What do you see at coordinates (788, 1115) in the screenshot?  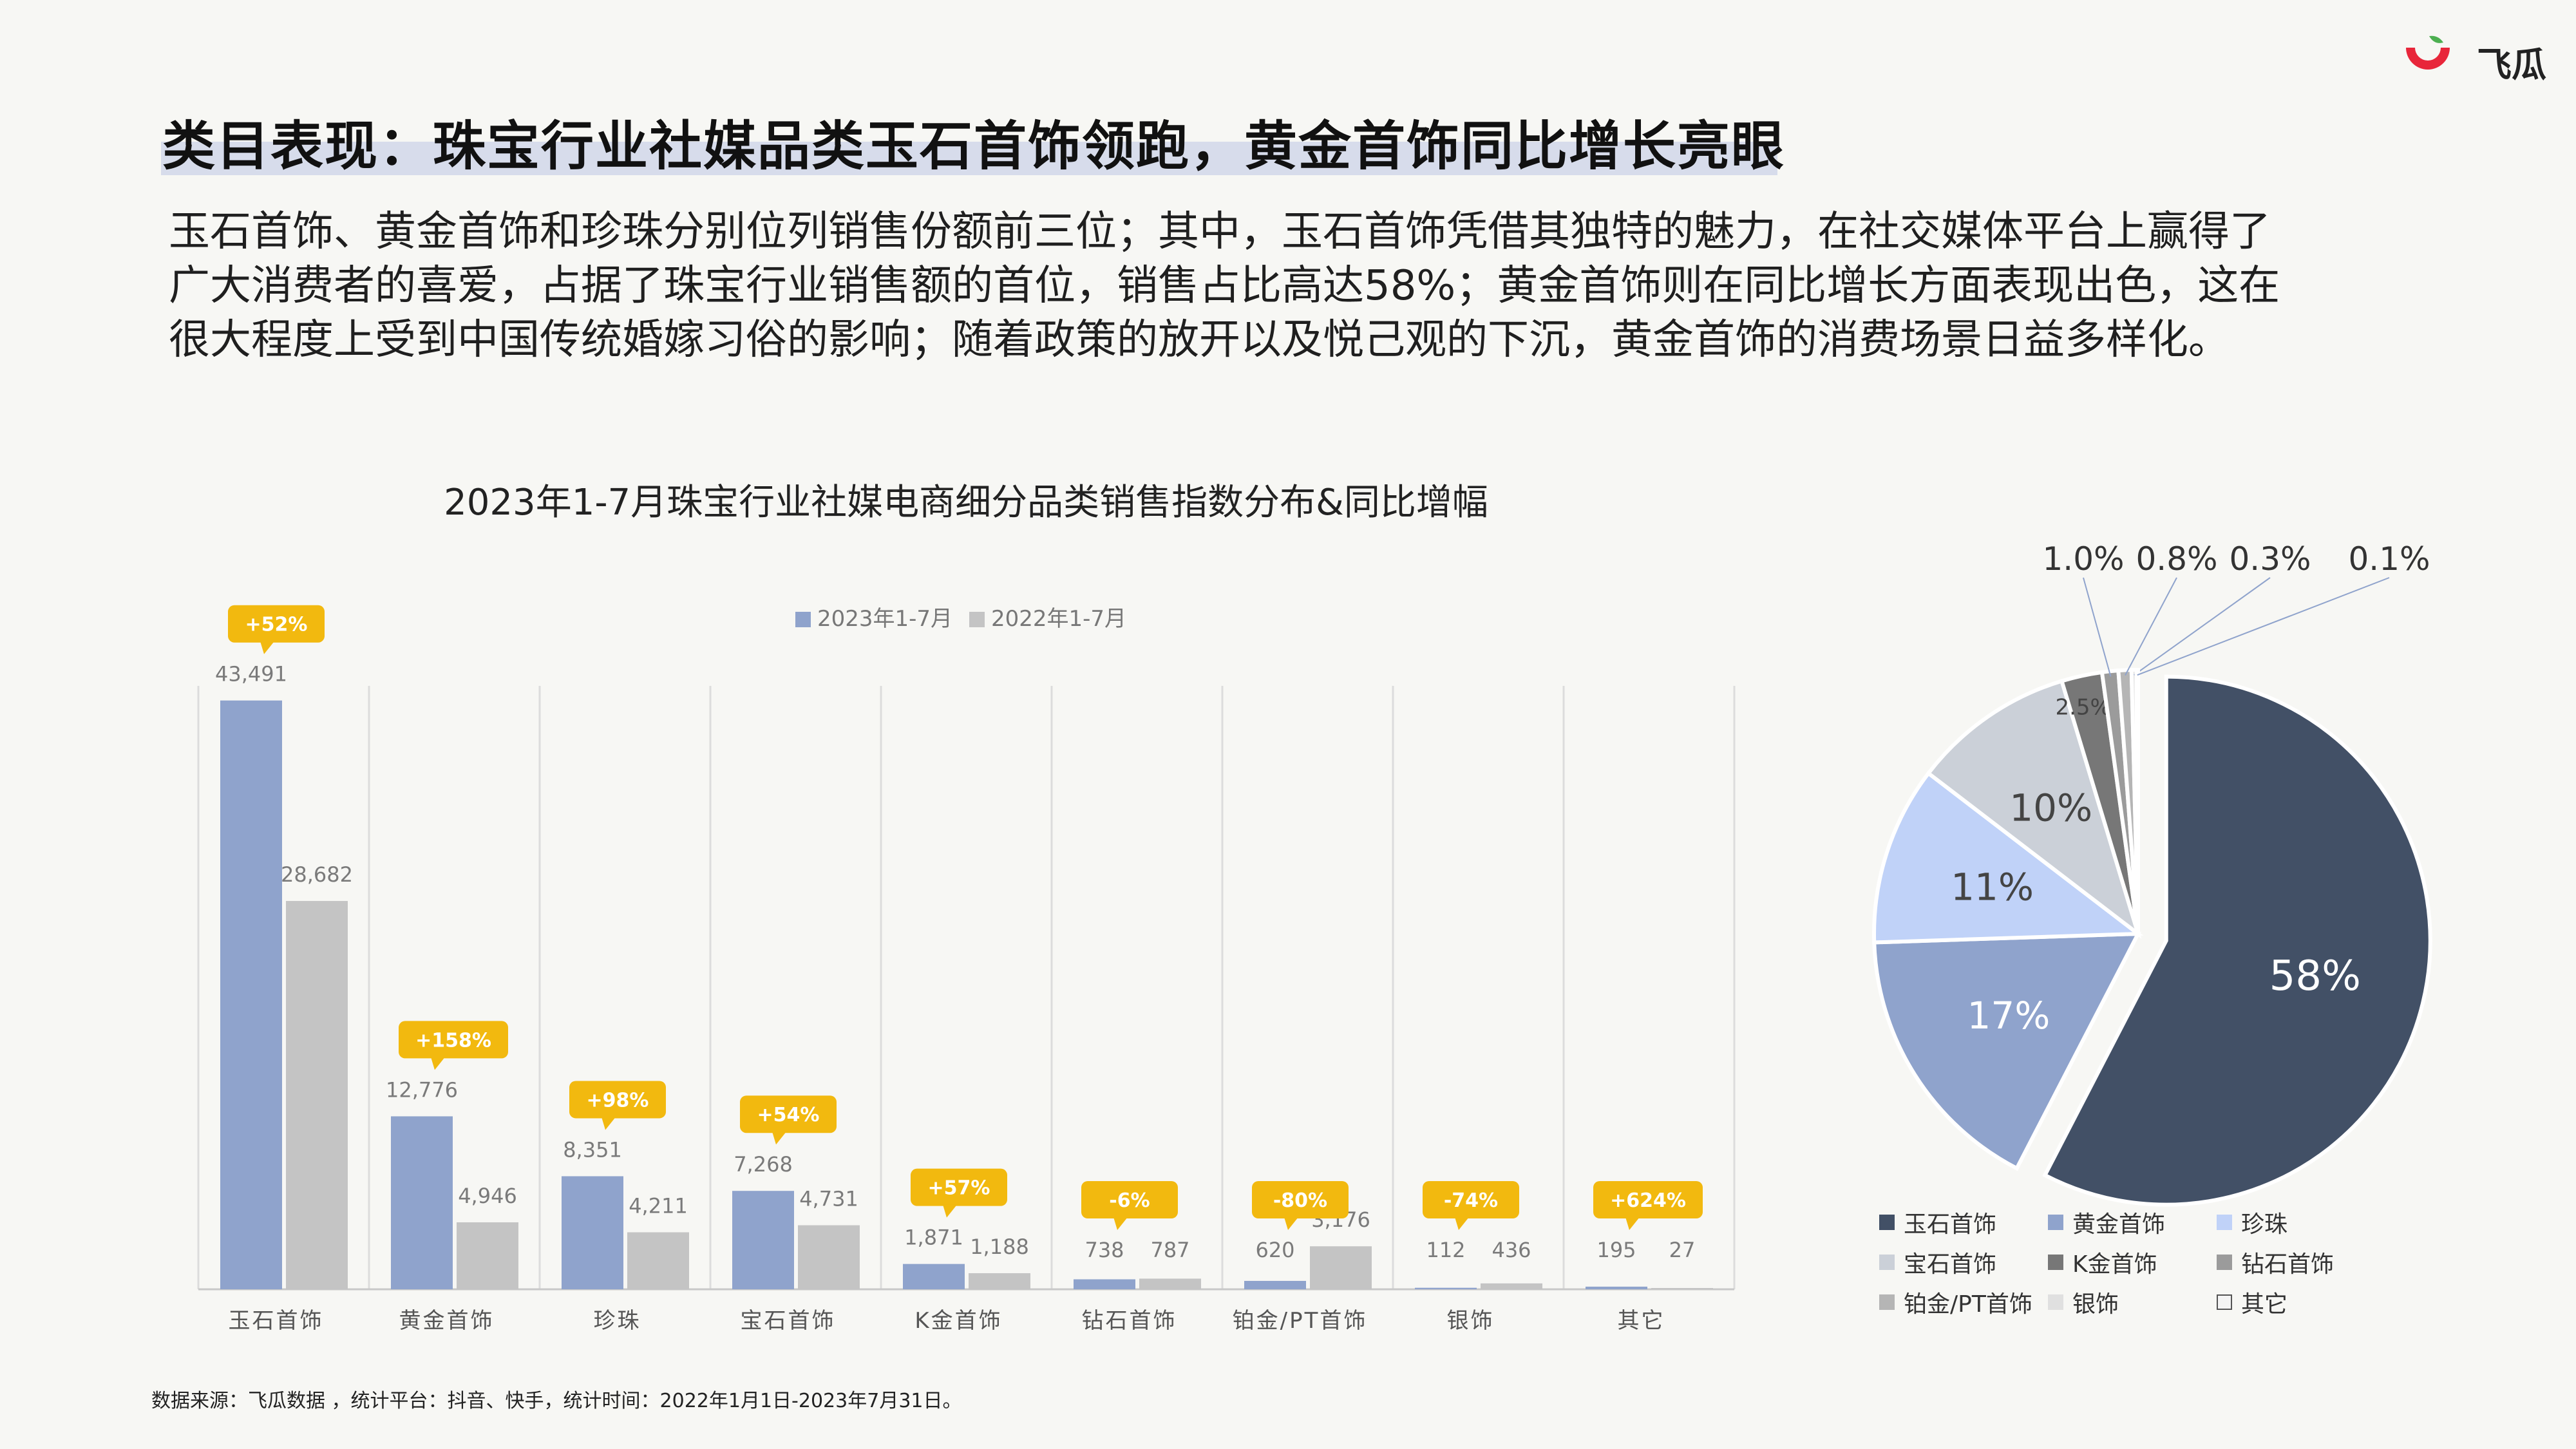 I see `growth-badge-label: +54%` at bounding box center [788, 1115].